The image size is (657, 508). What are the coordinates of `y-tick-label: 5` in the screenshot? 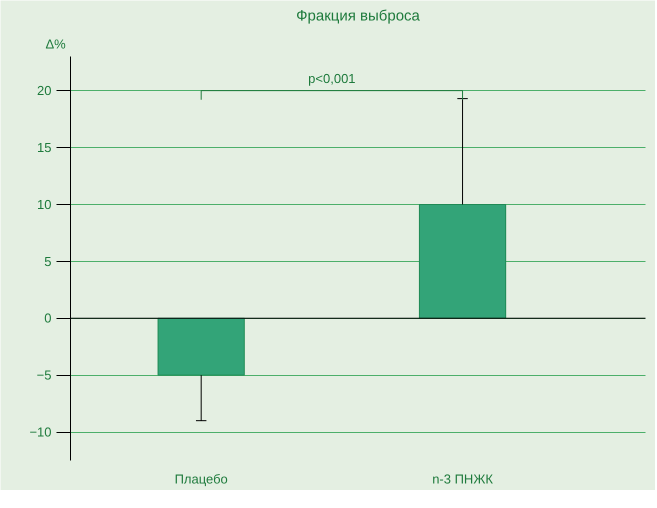 It's located at (48, 261).